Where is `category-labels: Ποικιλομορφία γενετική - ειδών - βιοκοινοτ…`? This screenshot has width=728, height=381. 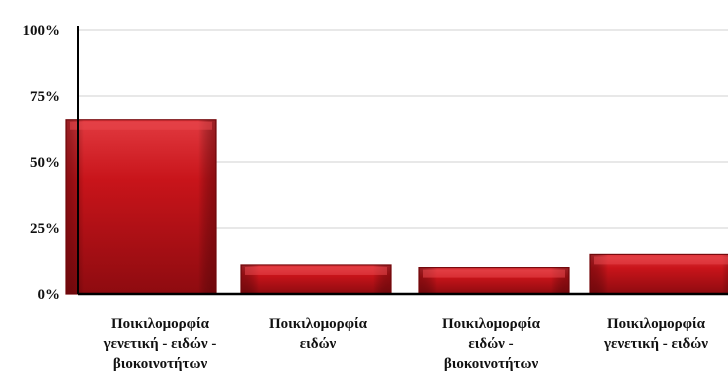
category-labels: Ποικιλομορφία γενετική - ειδών - βιοκοινοτ… is located at coordinates (406, 344).